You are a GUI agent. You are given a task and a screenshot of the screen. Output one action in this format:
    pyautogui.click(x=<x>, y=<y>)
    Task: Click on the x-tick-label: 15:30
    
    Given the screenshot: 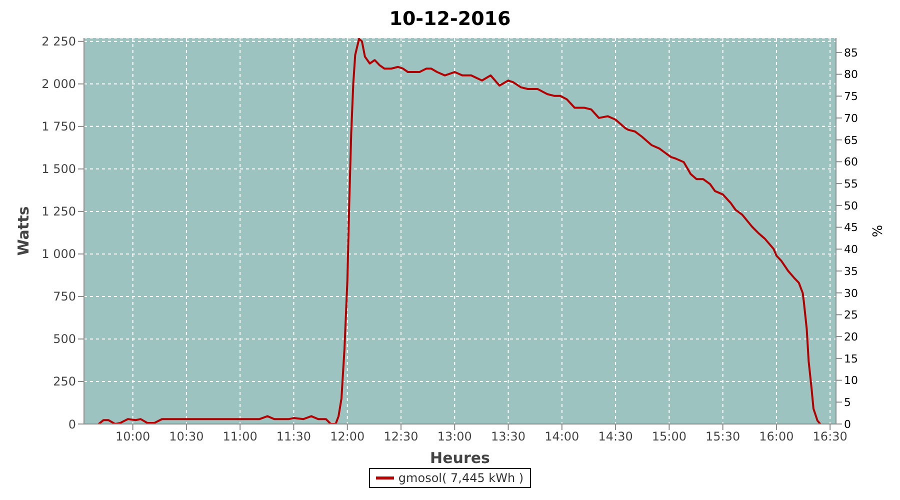 What is the action you would take?
    pyautogui.click(x=723, y=437)
    